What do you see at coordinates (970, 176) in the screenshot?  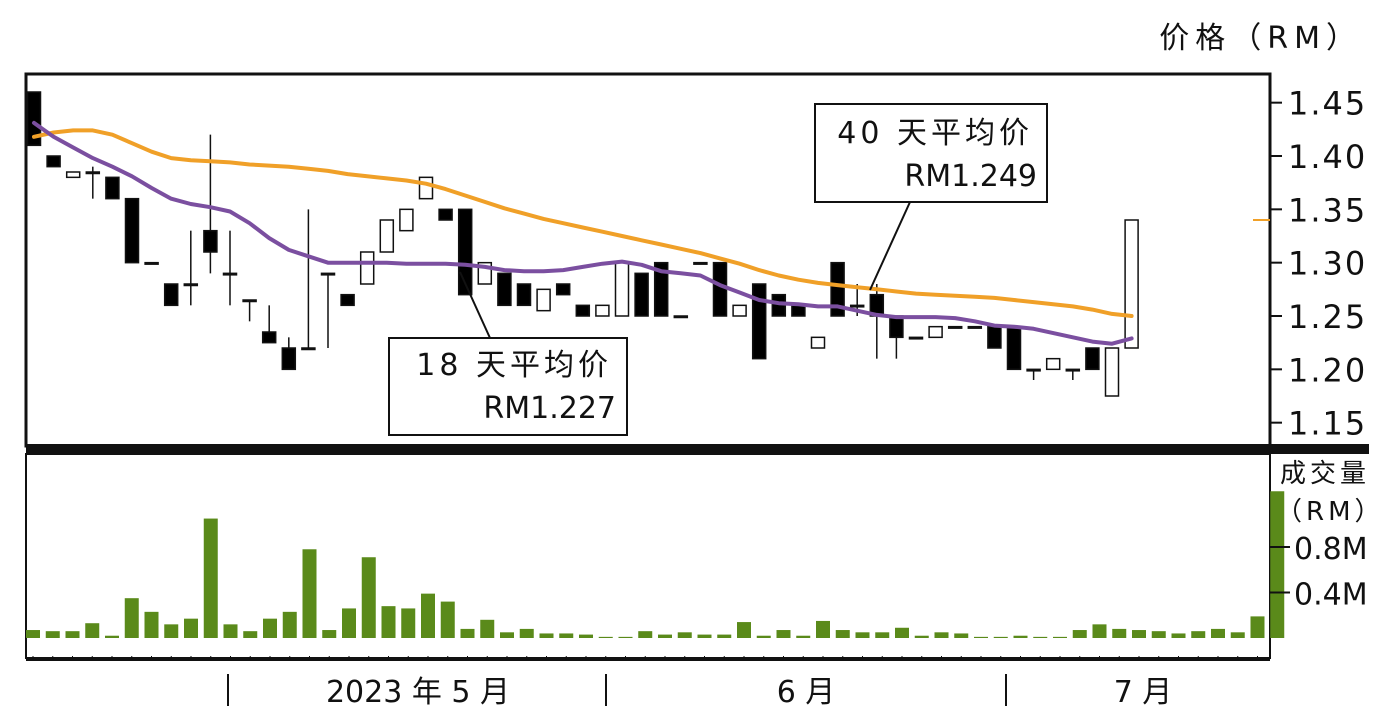 I see `ma40-value: RM1.249` at bounding box center [970, 176].